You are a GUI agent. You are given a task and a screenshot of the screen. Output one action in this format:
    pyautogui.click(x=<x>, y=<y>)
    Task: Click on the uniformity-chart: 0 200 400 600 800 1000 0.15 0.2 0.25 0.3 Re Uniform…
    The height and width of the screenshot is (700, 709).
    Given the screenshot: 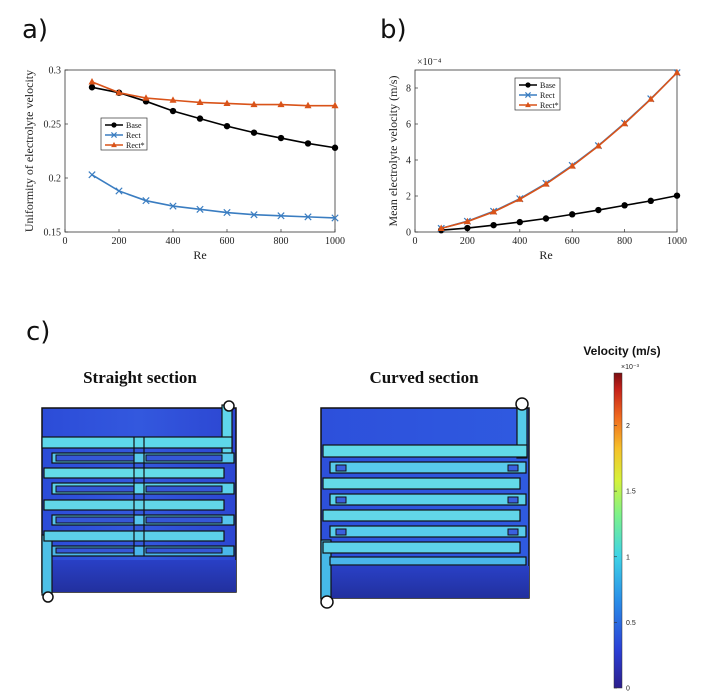 What is the action you would take?
    pyautogui.click(x=183, y=164)
    